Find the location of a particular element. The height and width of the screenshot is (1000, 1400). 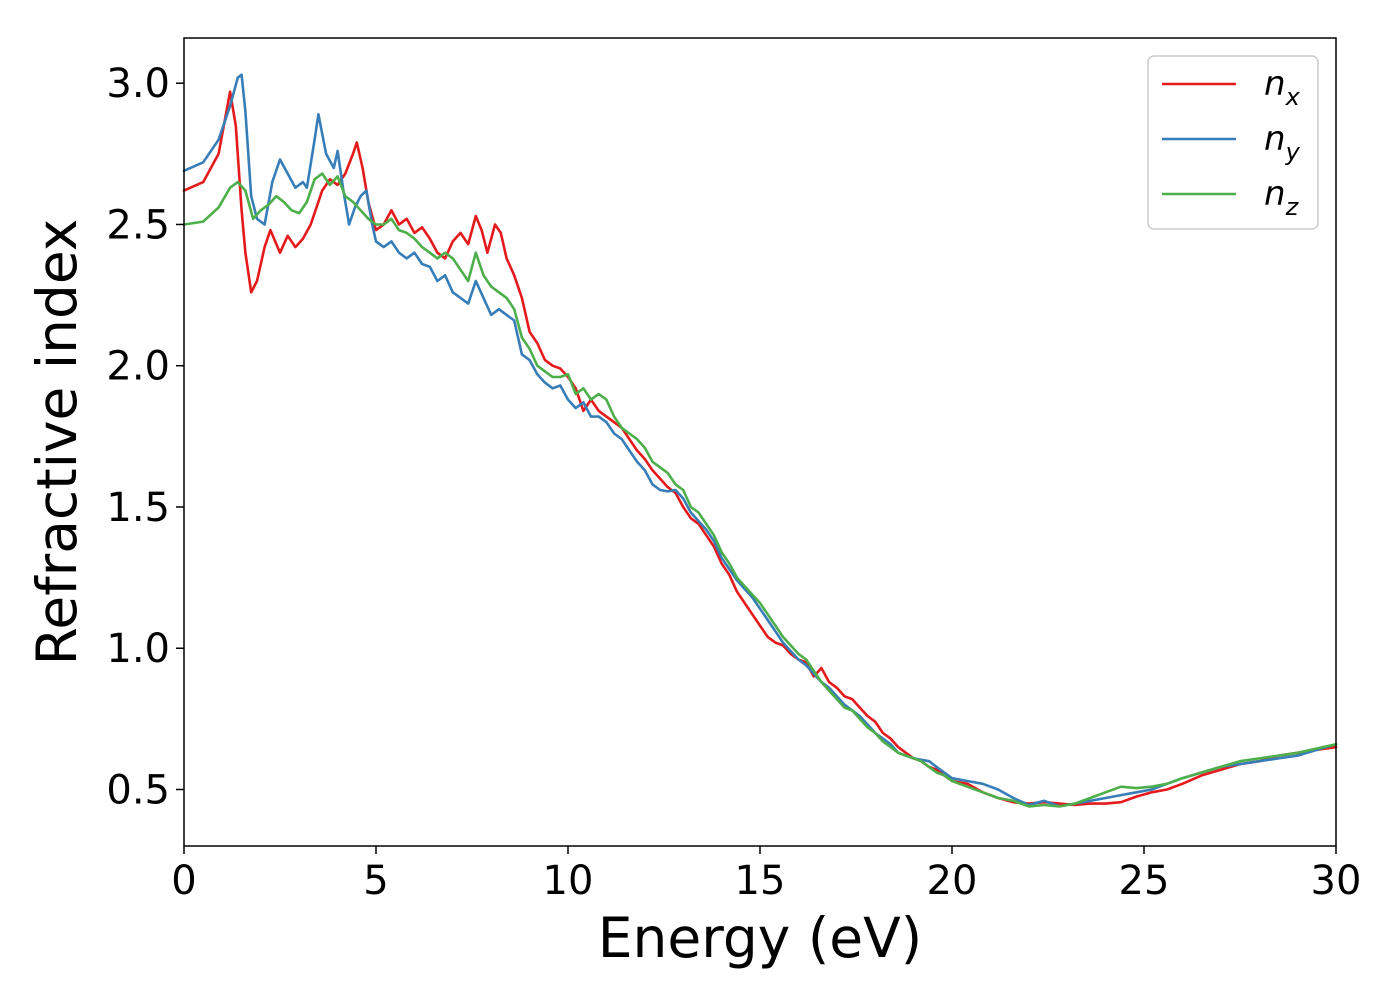

y-tick-label: 0.5 is located at coordinates (138, 790).